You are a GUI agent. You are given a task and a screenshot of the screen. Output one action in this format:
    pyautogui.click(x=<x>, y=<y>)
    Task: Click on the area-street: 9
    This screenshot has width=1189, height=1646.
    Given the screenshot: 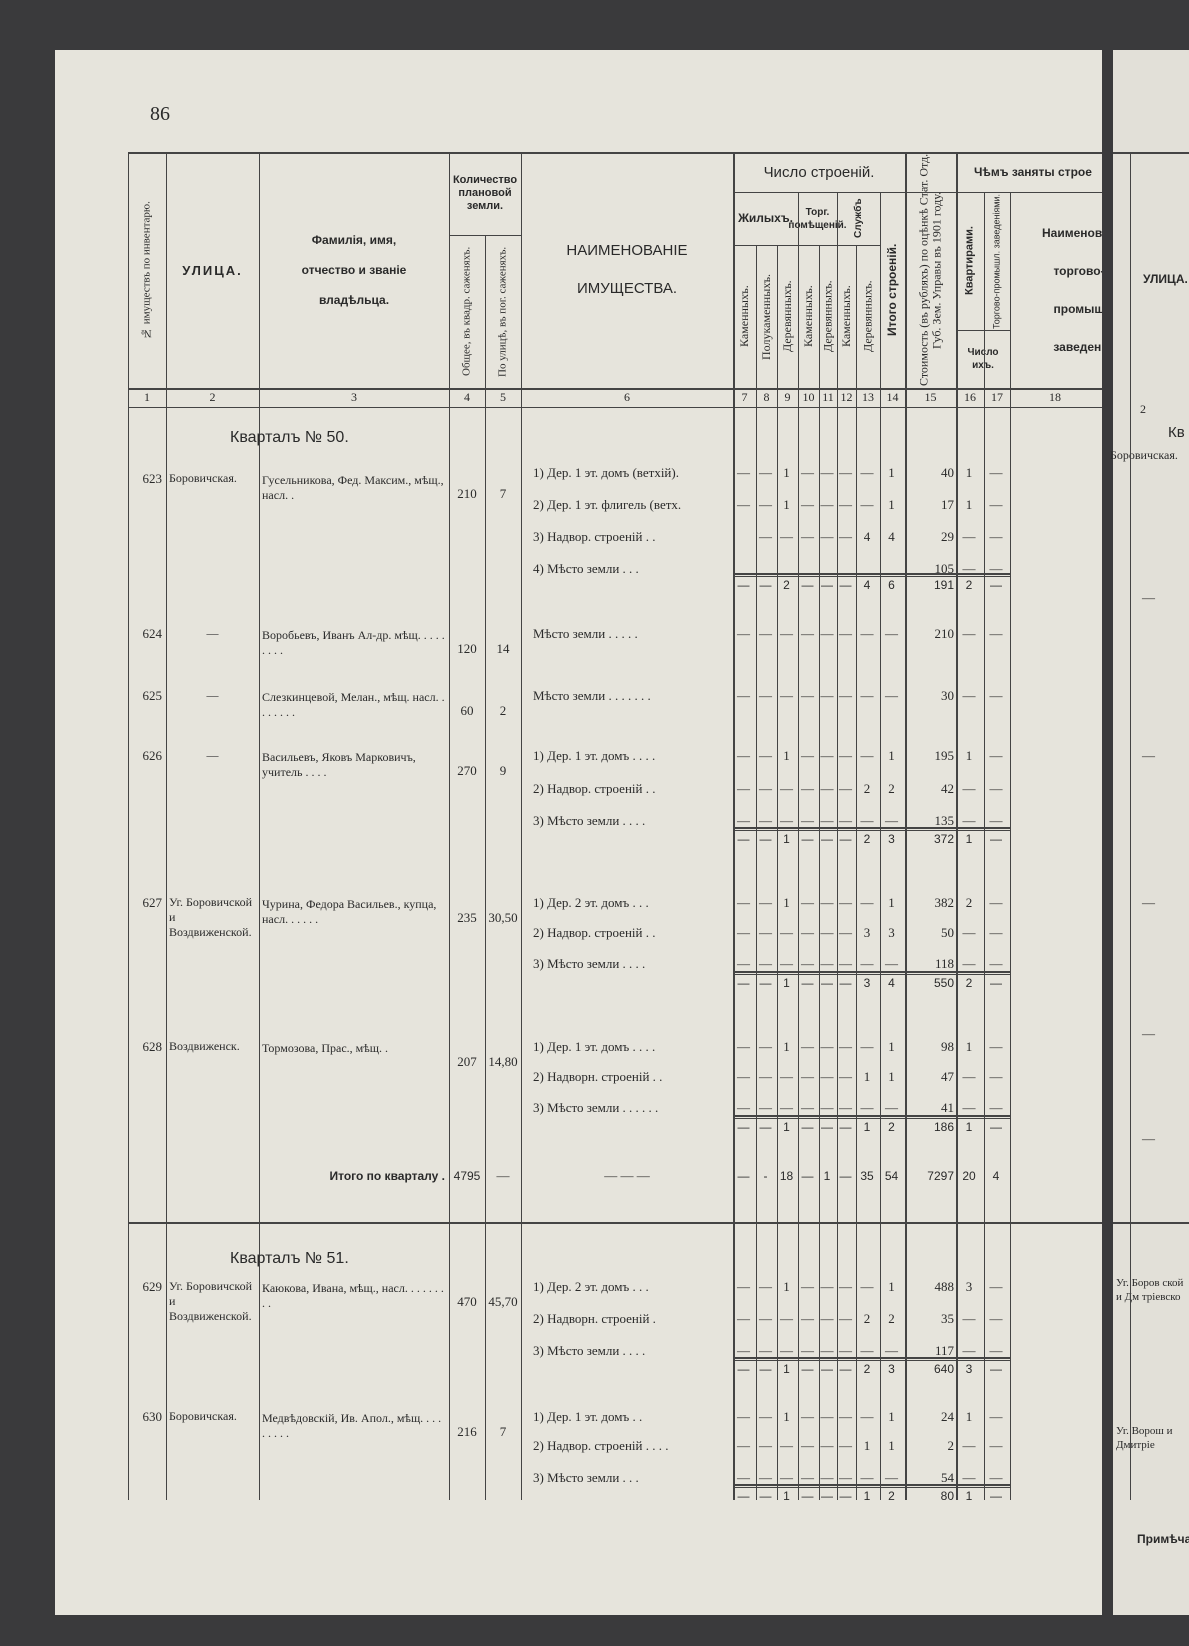 What is the action you would take?
    pyautogui.click(x=503, y=770)
    